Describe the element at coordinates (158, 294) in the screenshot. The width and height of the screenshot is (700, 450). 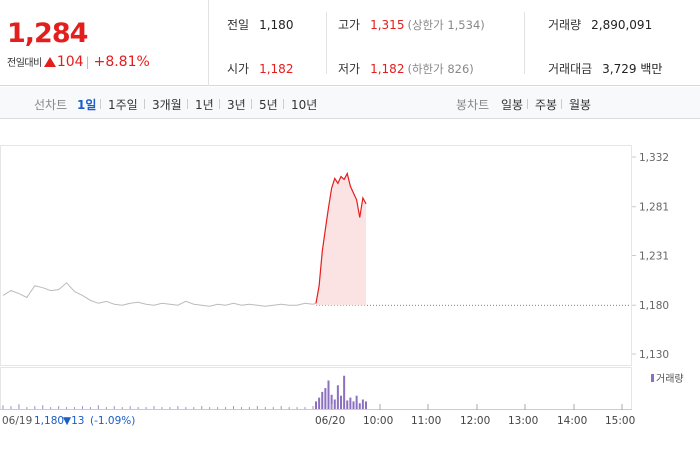
I see `prev-day-price-line` at that location.